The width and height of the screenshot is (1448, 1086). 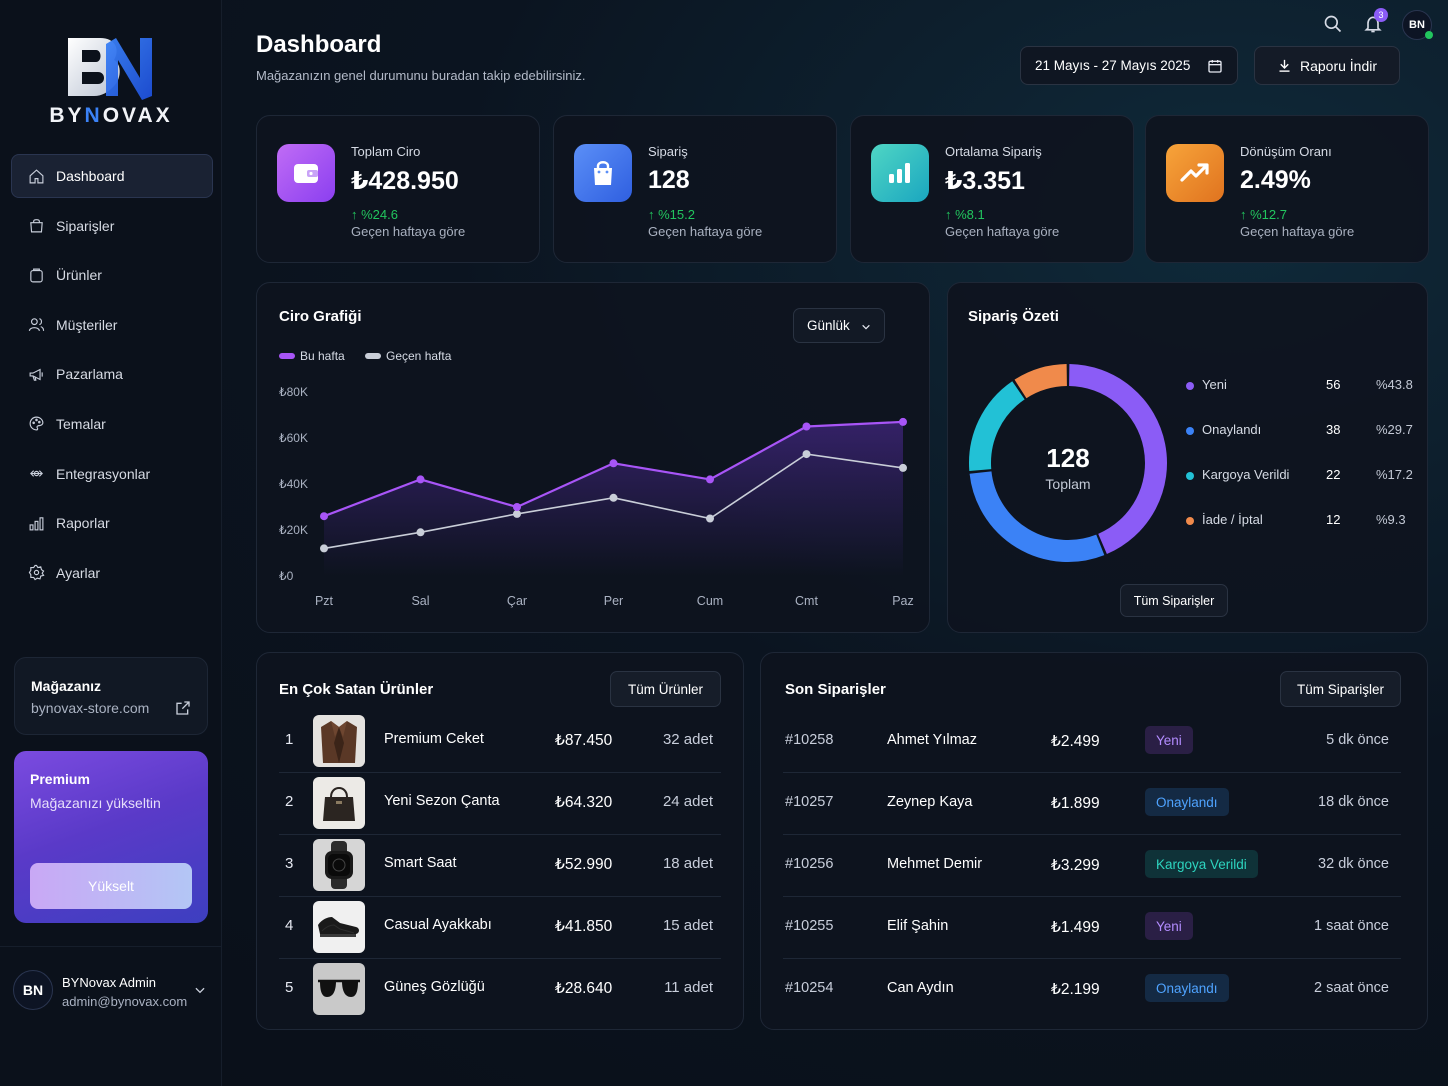 What do you see at coordinates (112, 176) in the screenshot?
I see `sidebar-item-dashboard: Dashboard` at bounding box center [112, 176].